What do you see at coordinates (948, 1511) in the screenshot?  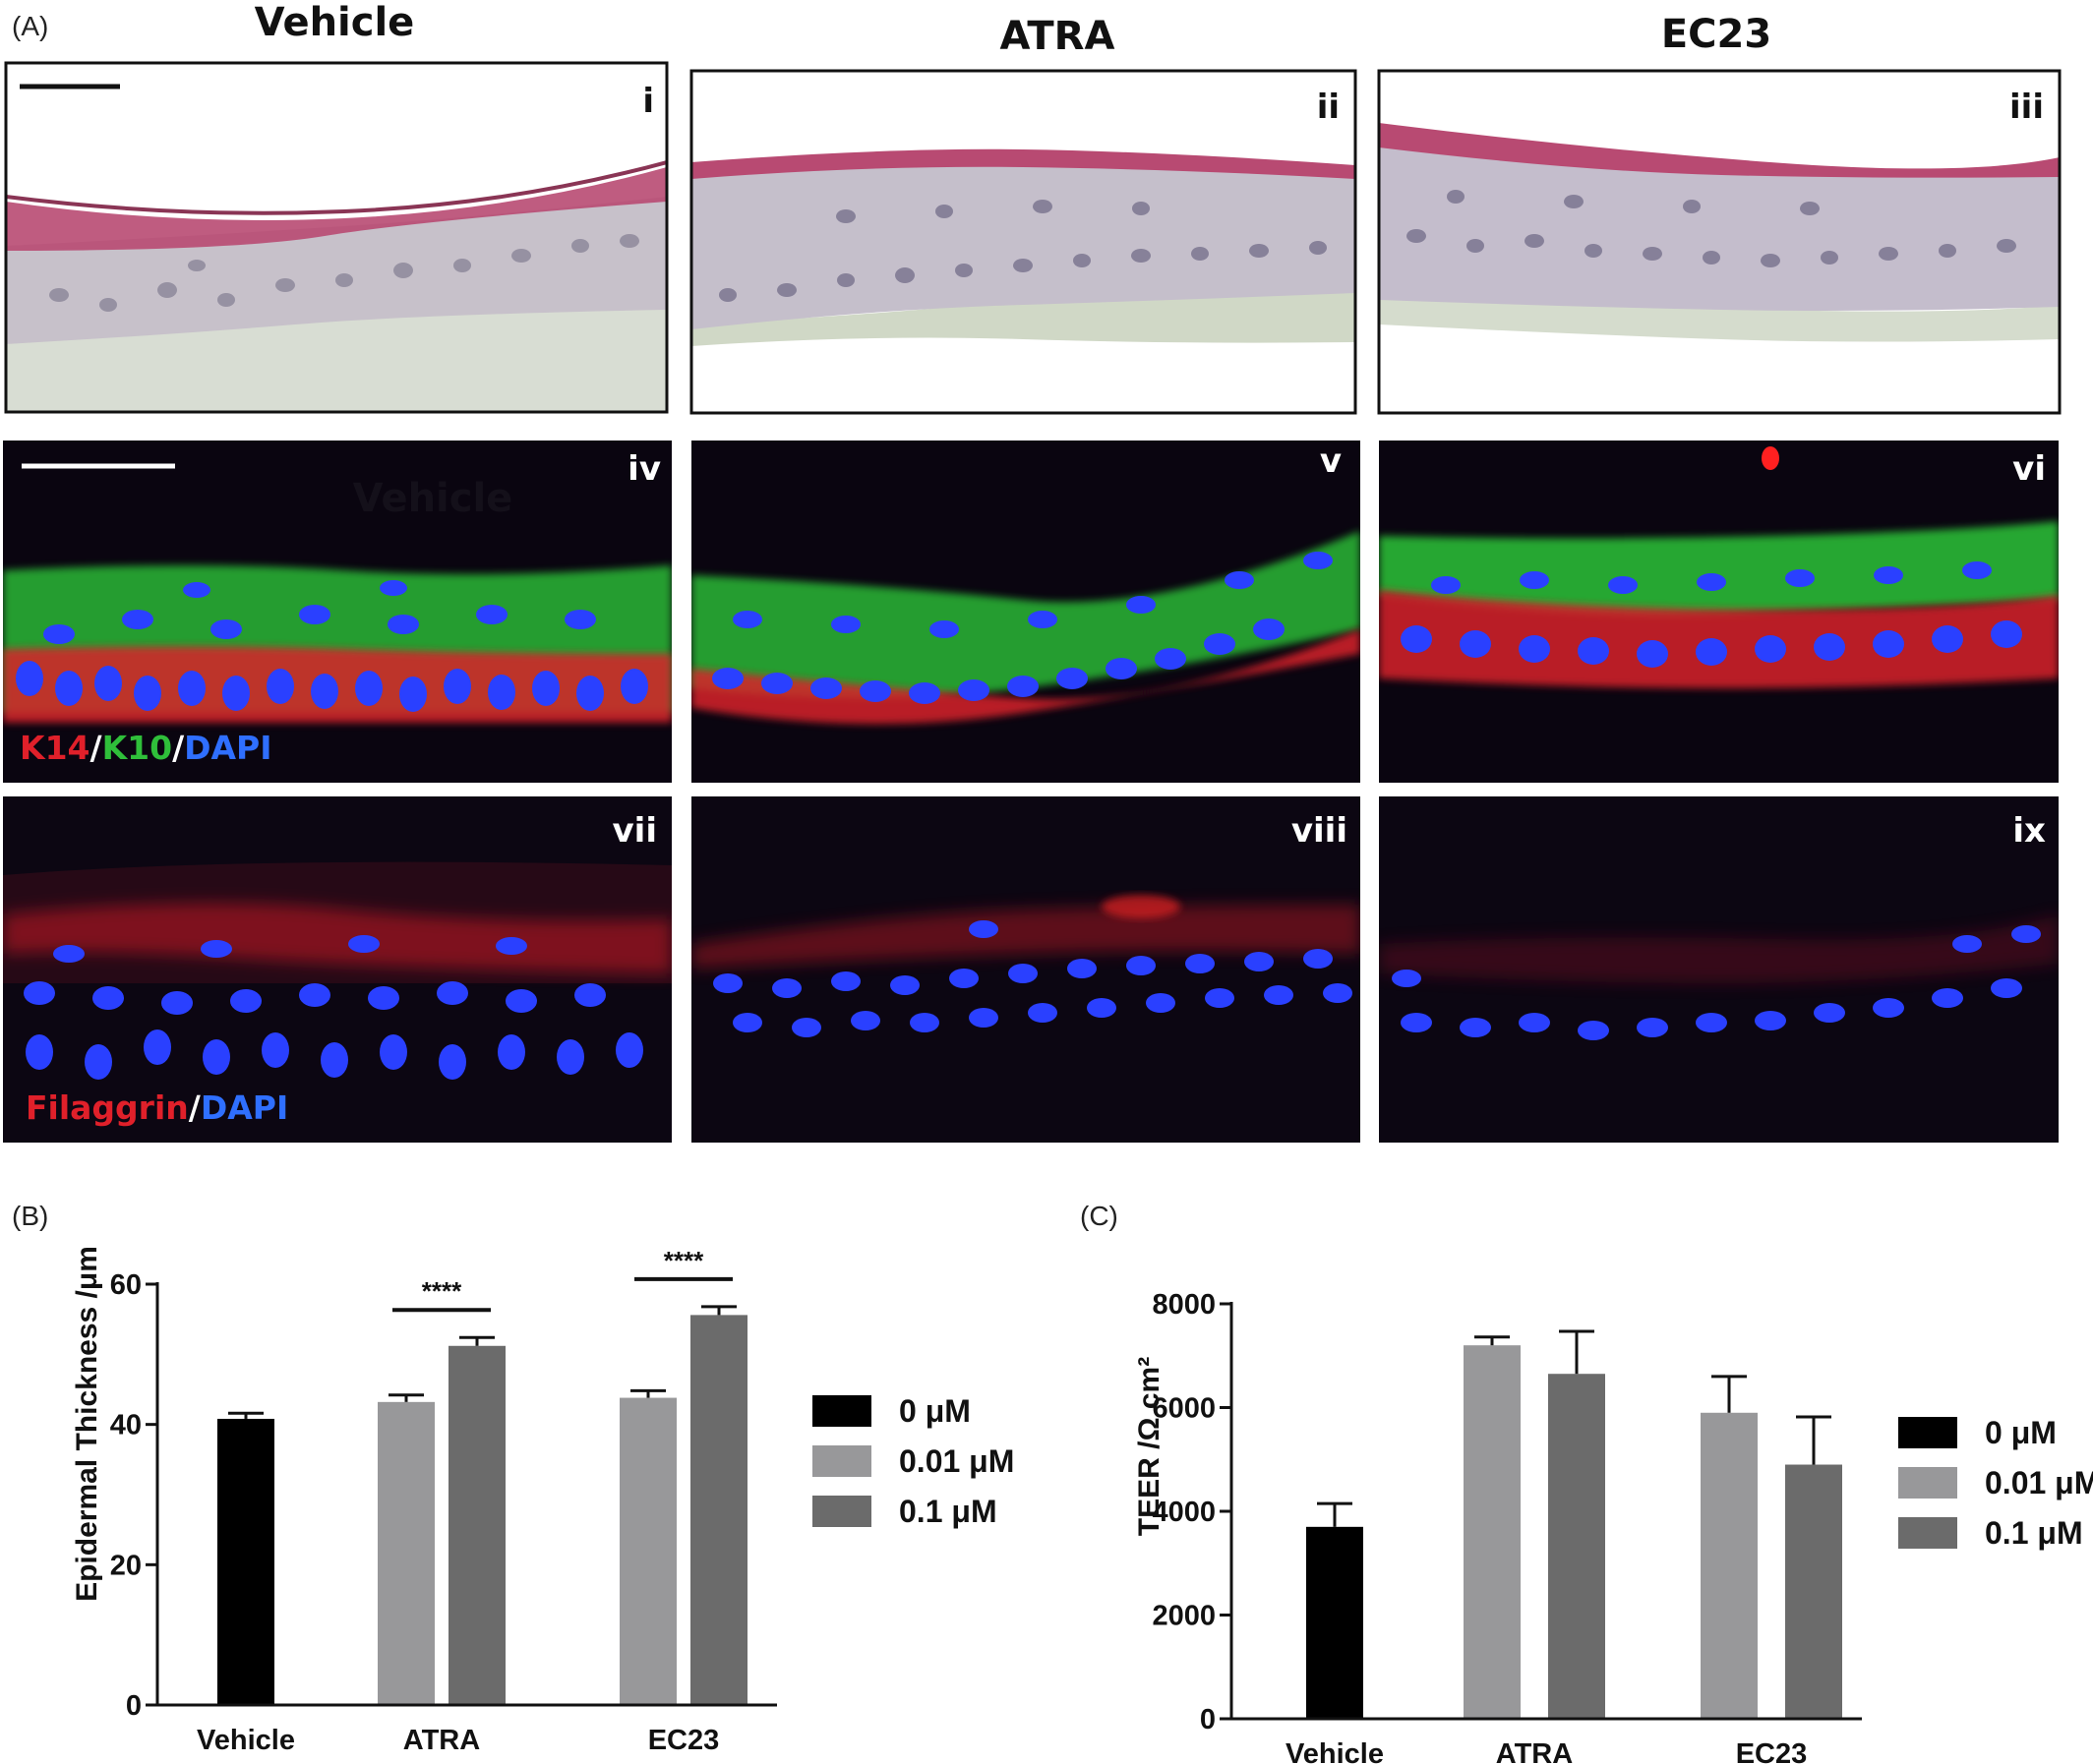 I see `b-legend-label-2: 0.1 μM` at bounding box center [948, 1511].